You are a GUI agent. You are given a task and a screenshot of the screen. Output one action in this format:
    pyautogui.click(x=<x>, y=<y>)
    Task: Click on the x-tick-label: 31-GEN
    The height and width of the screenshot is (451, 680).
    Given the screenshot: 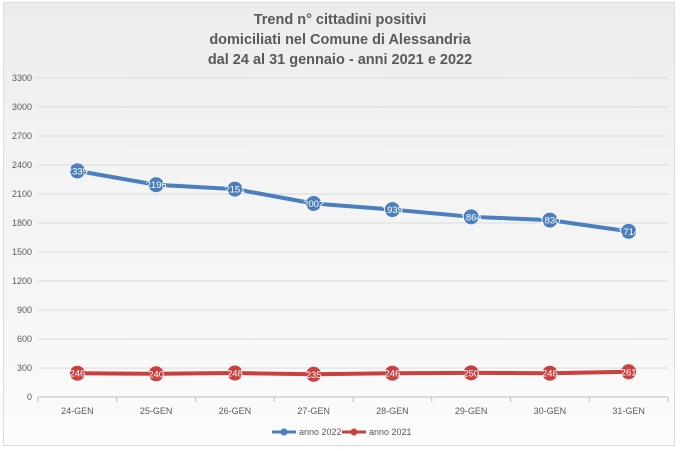 What is the action you would take?
    pyautogui.click(x=628, y=411)
    